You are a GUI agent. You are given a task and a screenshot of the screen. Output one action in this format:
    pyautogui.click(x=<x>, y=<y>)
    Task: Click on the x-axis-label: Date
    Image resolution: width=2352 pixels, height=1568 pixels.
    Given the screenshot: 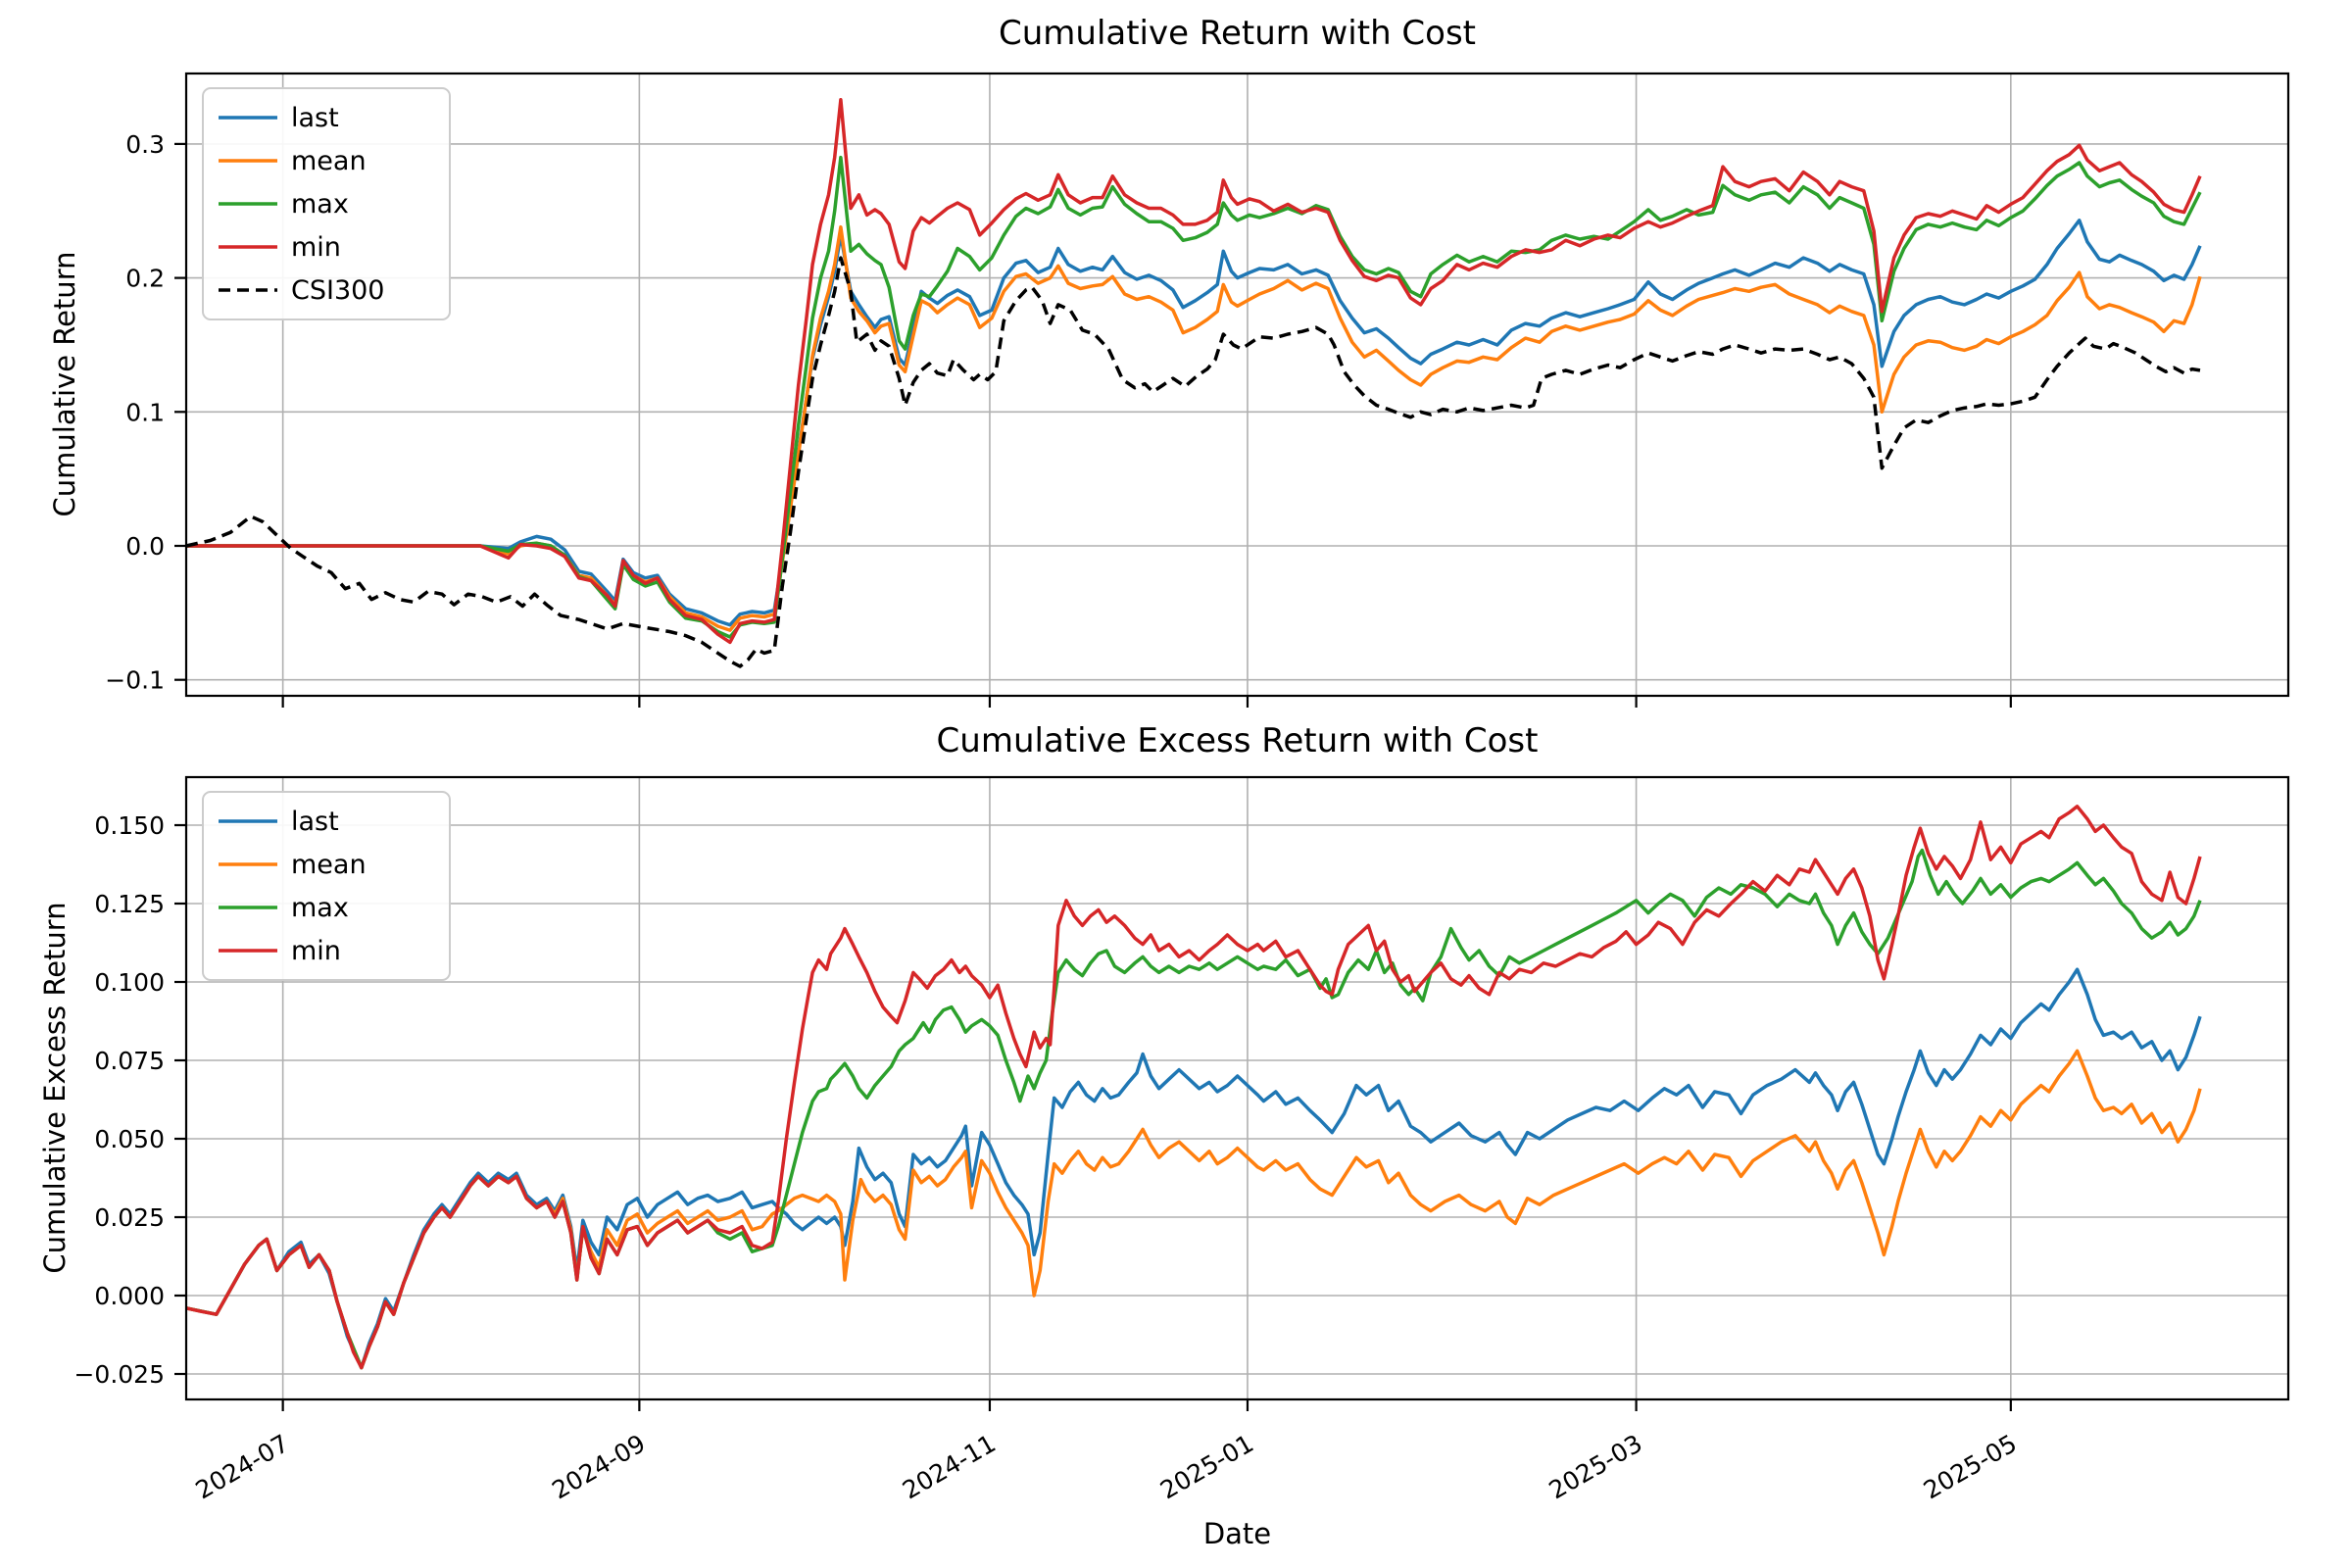 What is the action you would take?
    pyautogui.click(x=1237, y=1533)
    